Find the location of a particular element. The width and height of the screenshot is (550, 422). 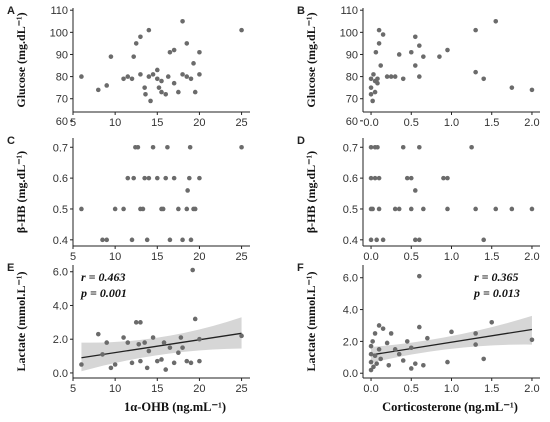

y-tick-label: 110 is located at coordinates (59, 11).